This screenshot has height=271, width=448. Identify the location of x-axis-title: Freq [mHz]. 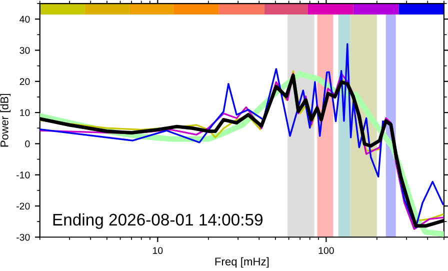
(242, 262).